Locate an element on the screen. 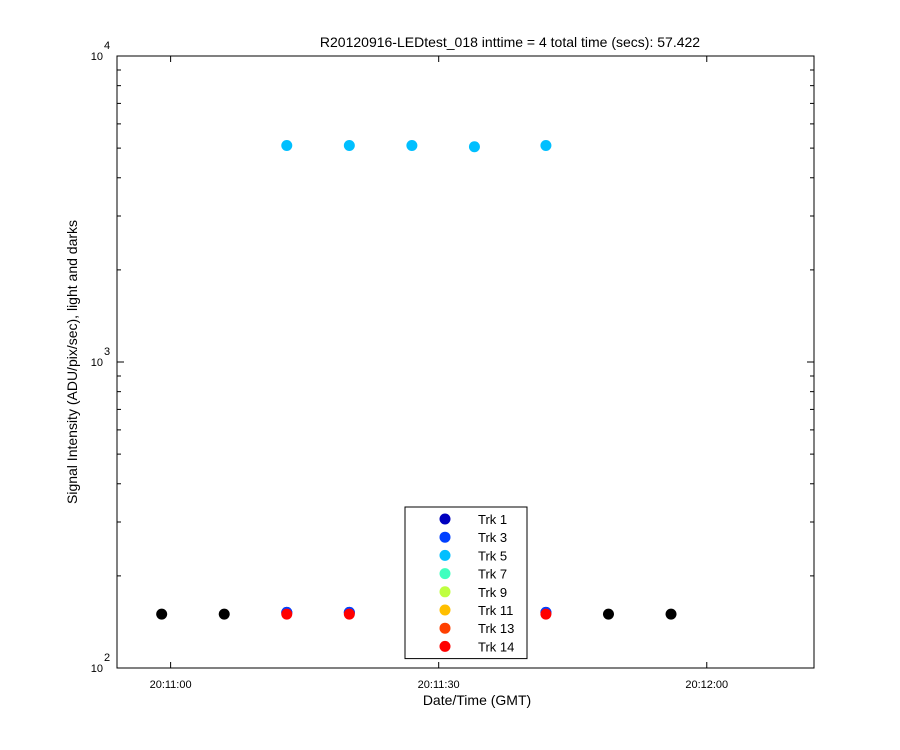  legend-label: Trk 11 is located at coordinates (495, 610).